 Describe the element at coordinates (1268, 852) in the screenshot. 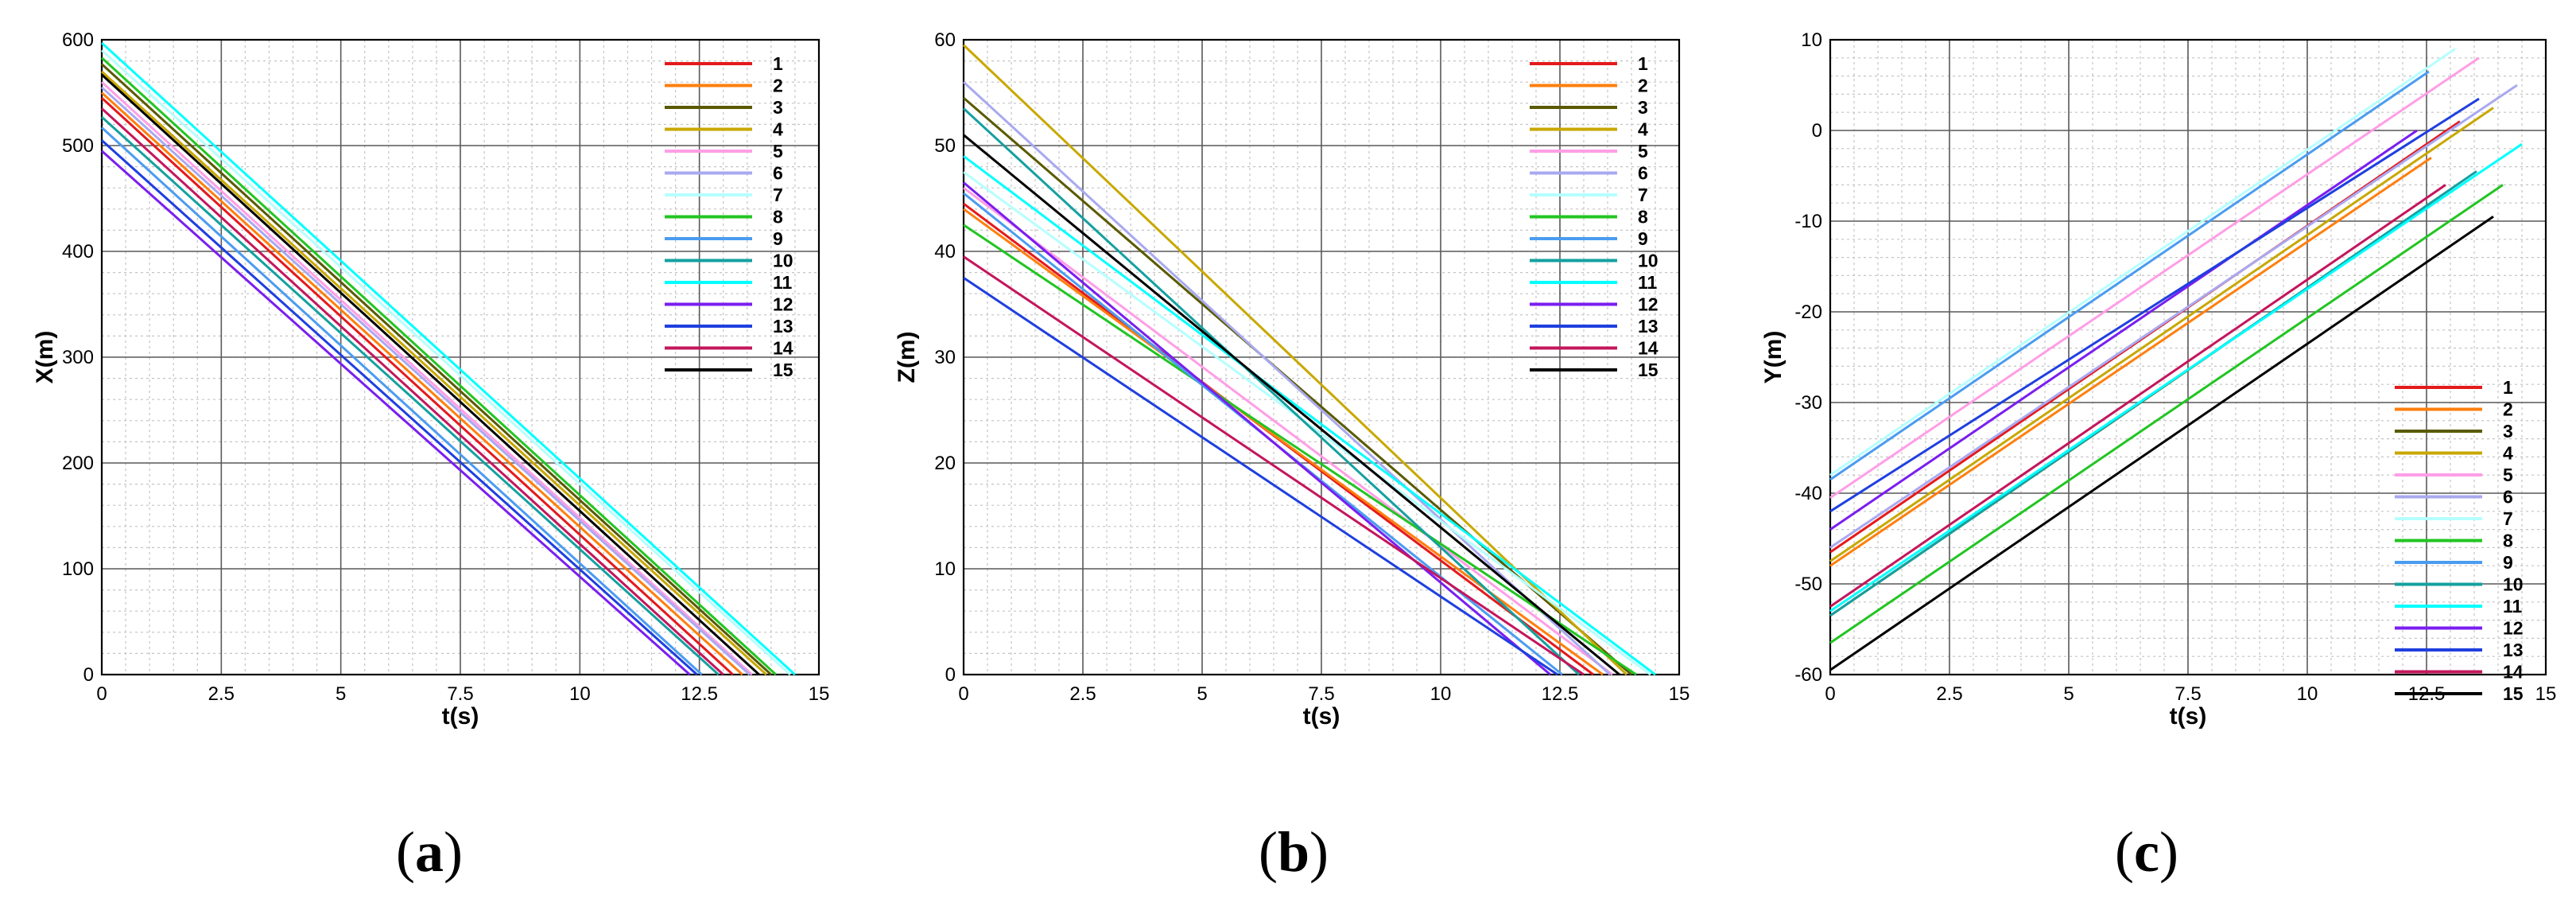

I see `caption-b-open: (` at that location.